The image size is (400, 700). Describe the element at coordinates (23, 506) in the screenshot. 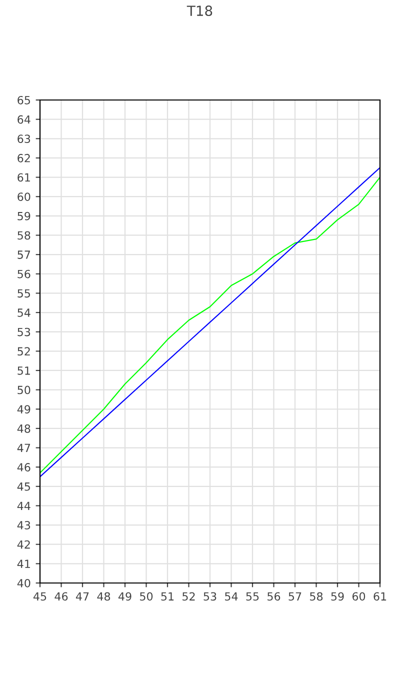

I see `y-tick-label: 44` at that location.